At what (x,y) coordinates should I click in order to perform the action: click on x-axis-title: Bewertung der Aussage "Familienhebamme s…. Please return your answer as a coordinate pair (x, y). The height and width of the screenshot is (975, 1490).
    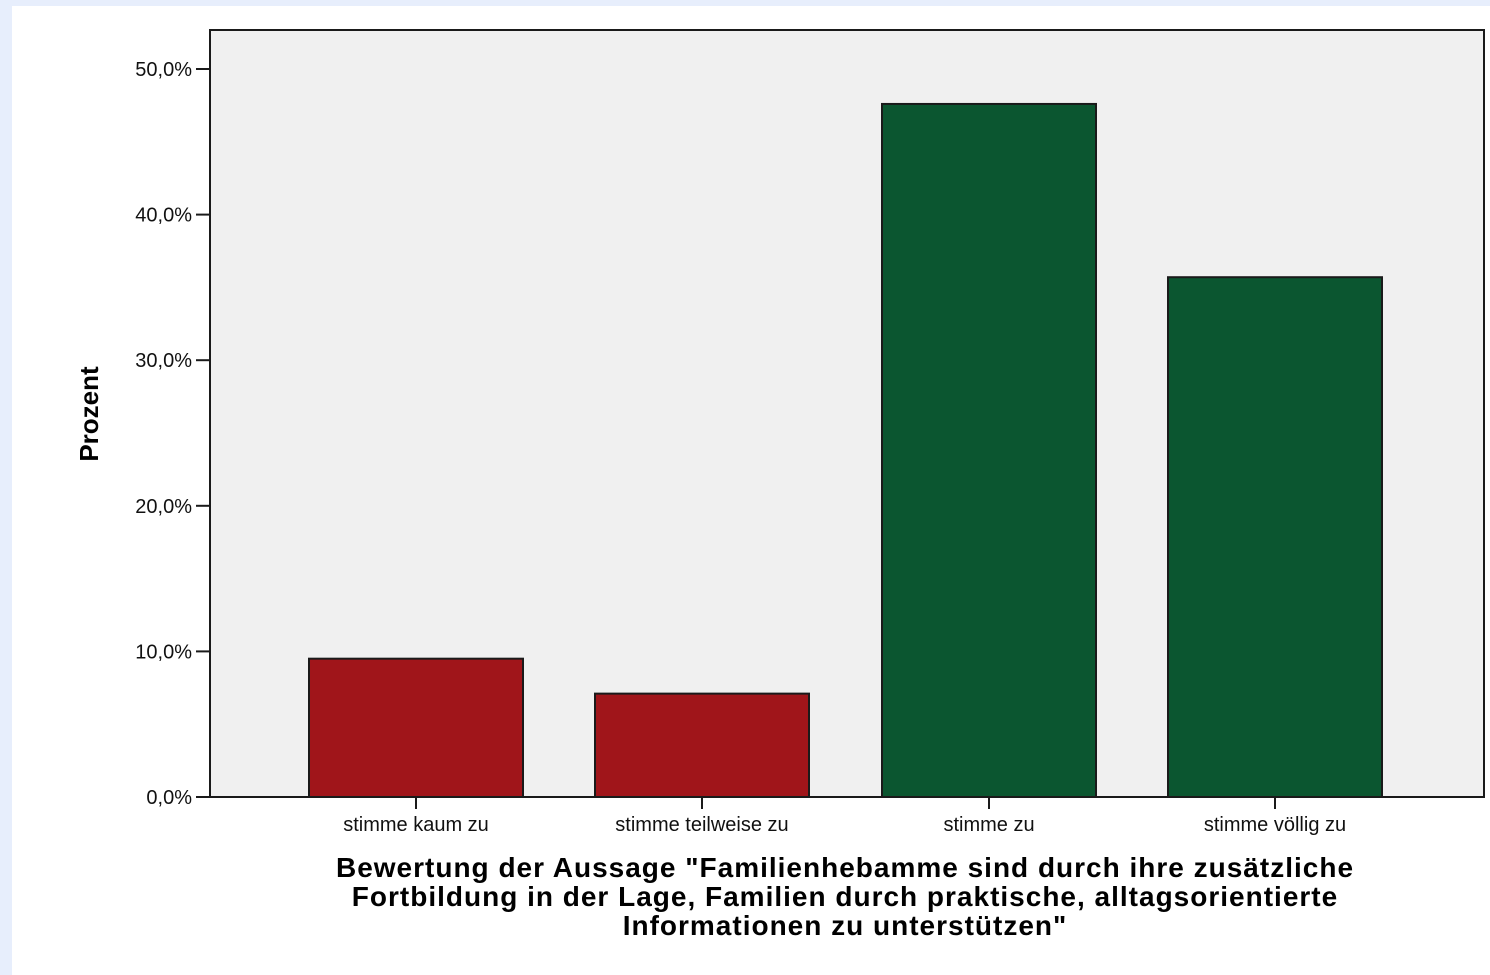
    Looking at the image, I should click on (845, 896).